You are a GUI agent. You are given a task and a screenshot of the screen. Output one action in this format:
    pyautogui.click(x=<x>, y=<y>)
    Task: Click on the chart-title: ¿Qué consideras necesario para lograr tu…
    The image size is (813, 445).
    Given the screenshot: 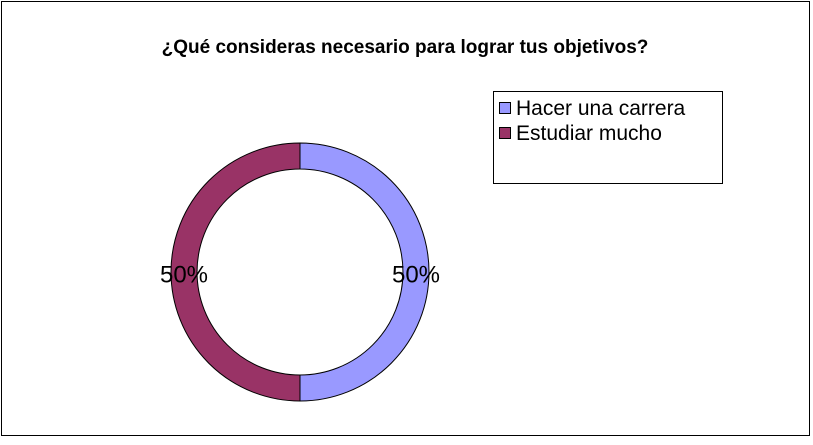 What is the action you would take?
    pyautogui.click(x=405, y=47)
    